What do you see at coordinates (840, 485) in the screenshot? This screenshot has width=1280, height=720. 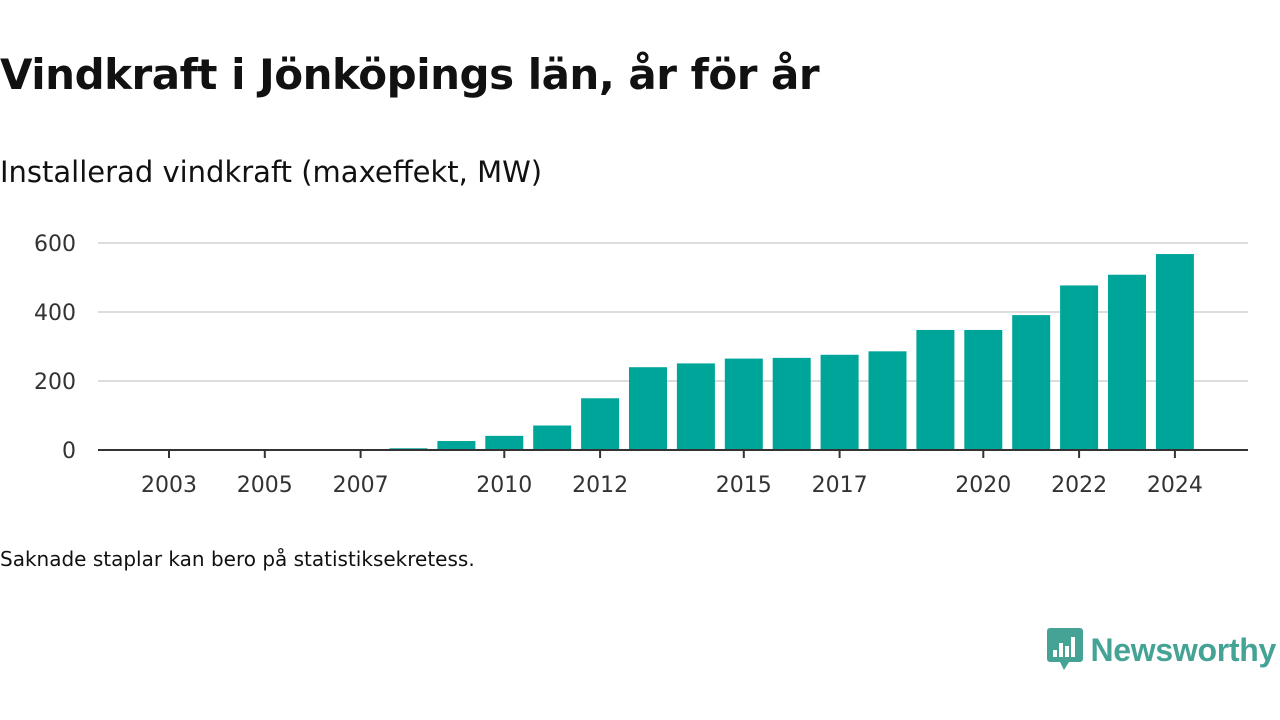 I see `x-tick-label-2017: 2017` at bounding box center [840, 485].